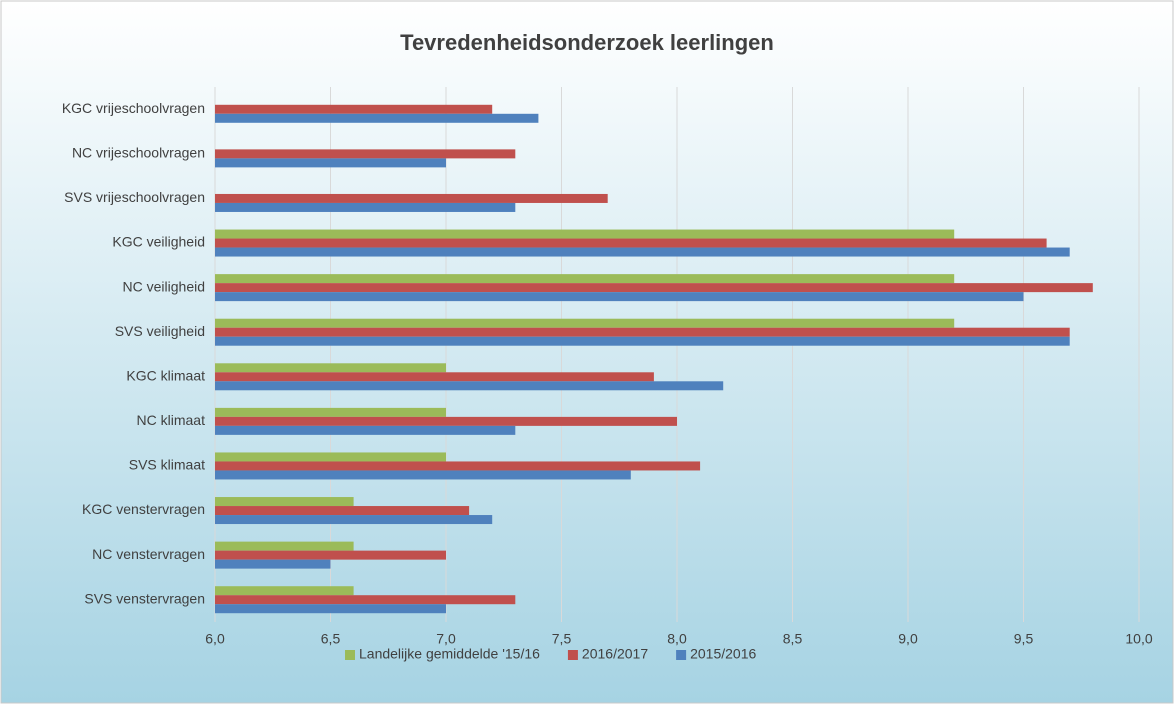 The image size is (1175, 705). Describe the element at coordinates (587, 42) in the screenshot. I see `chart-title: Tevredenheidsonderzoek leerlingen` at that location.